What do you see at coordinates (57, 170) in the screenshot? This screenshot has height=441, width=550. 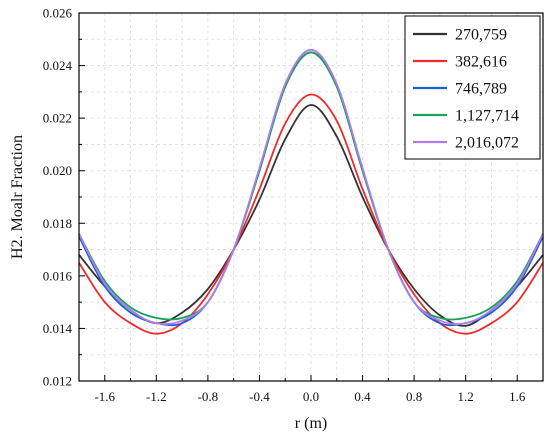 I see `y-tick-label: 0.020` at bounding box center [57, 170].